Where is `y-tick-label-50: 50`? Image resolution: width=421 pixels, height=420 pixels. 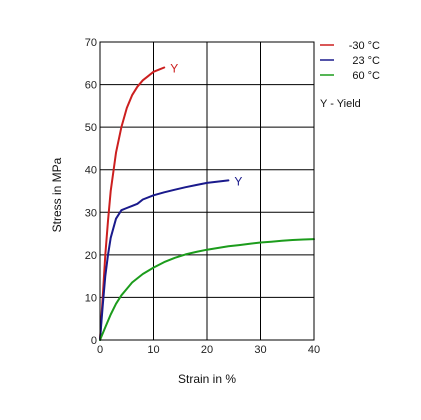
y-tick-label-50: 50 is located at coordinates (91, 128).